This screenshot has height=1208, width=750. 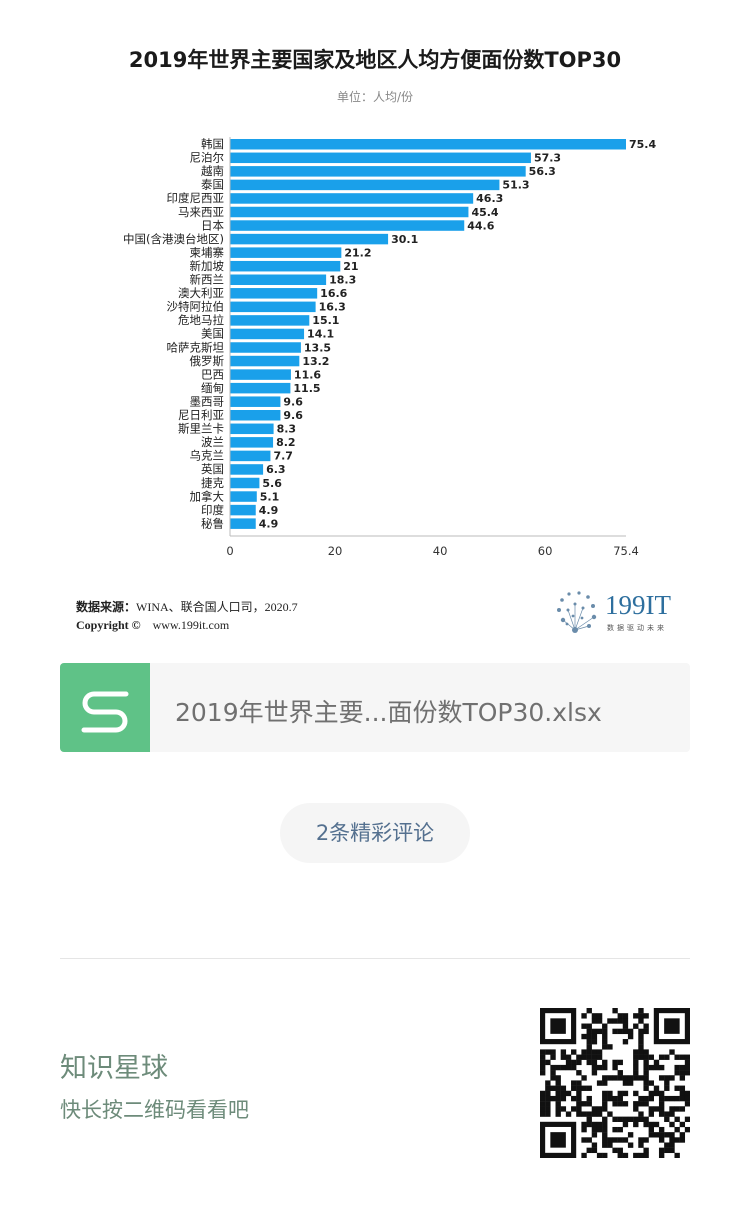 What do you see at coordinates (207, 401) in the screenshot?
I see `category-label: 墨西哥` at bounding box center [207, 401].